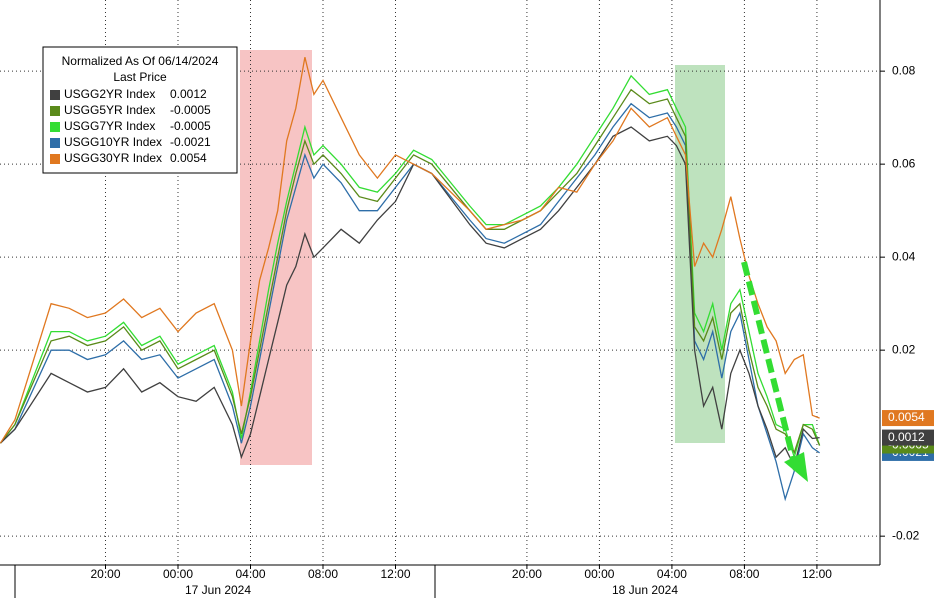 This screenshot has height=603, width=936. Describe the element at coordinates (140, 61) in the screenshot. I see `legend-title: Normalized As Of 06/14/2024` at that location.